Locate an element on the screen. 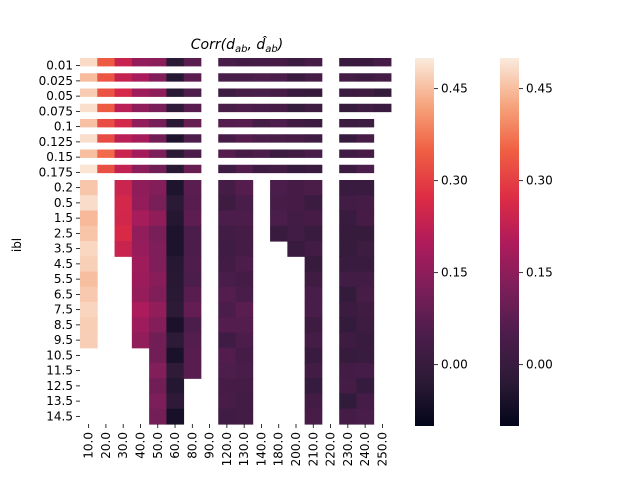 The height and width of the screenshot is (480, 640). y-tick-label: 11.5 is located at coordinates (59, 371).